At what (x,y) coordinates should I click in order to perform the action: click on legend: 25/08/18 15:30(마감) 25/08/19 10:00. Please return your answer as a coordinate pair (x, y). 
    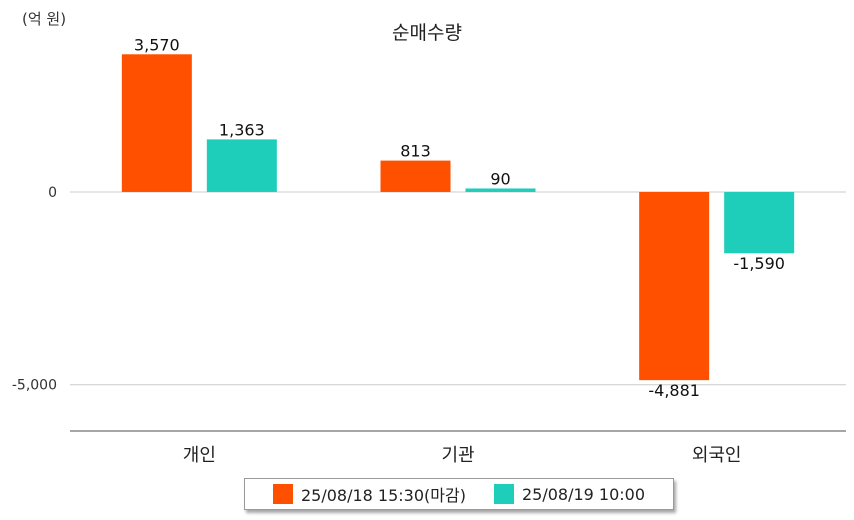
    Looking at the image, I should click on (459, 494).